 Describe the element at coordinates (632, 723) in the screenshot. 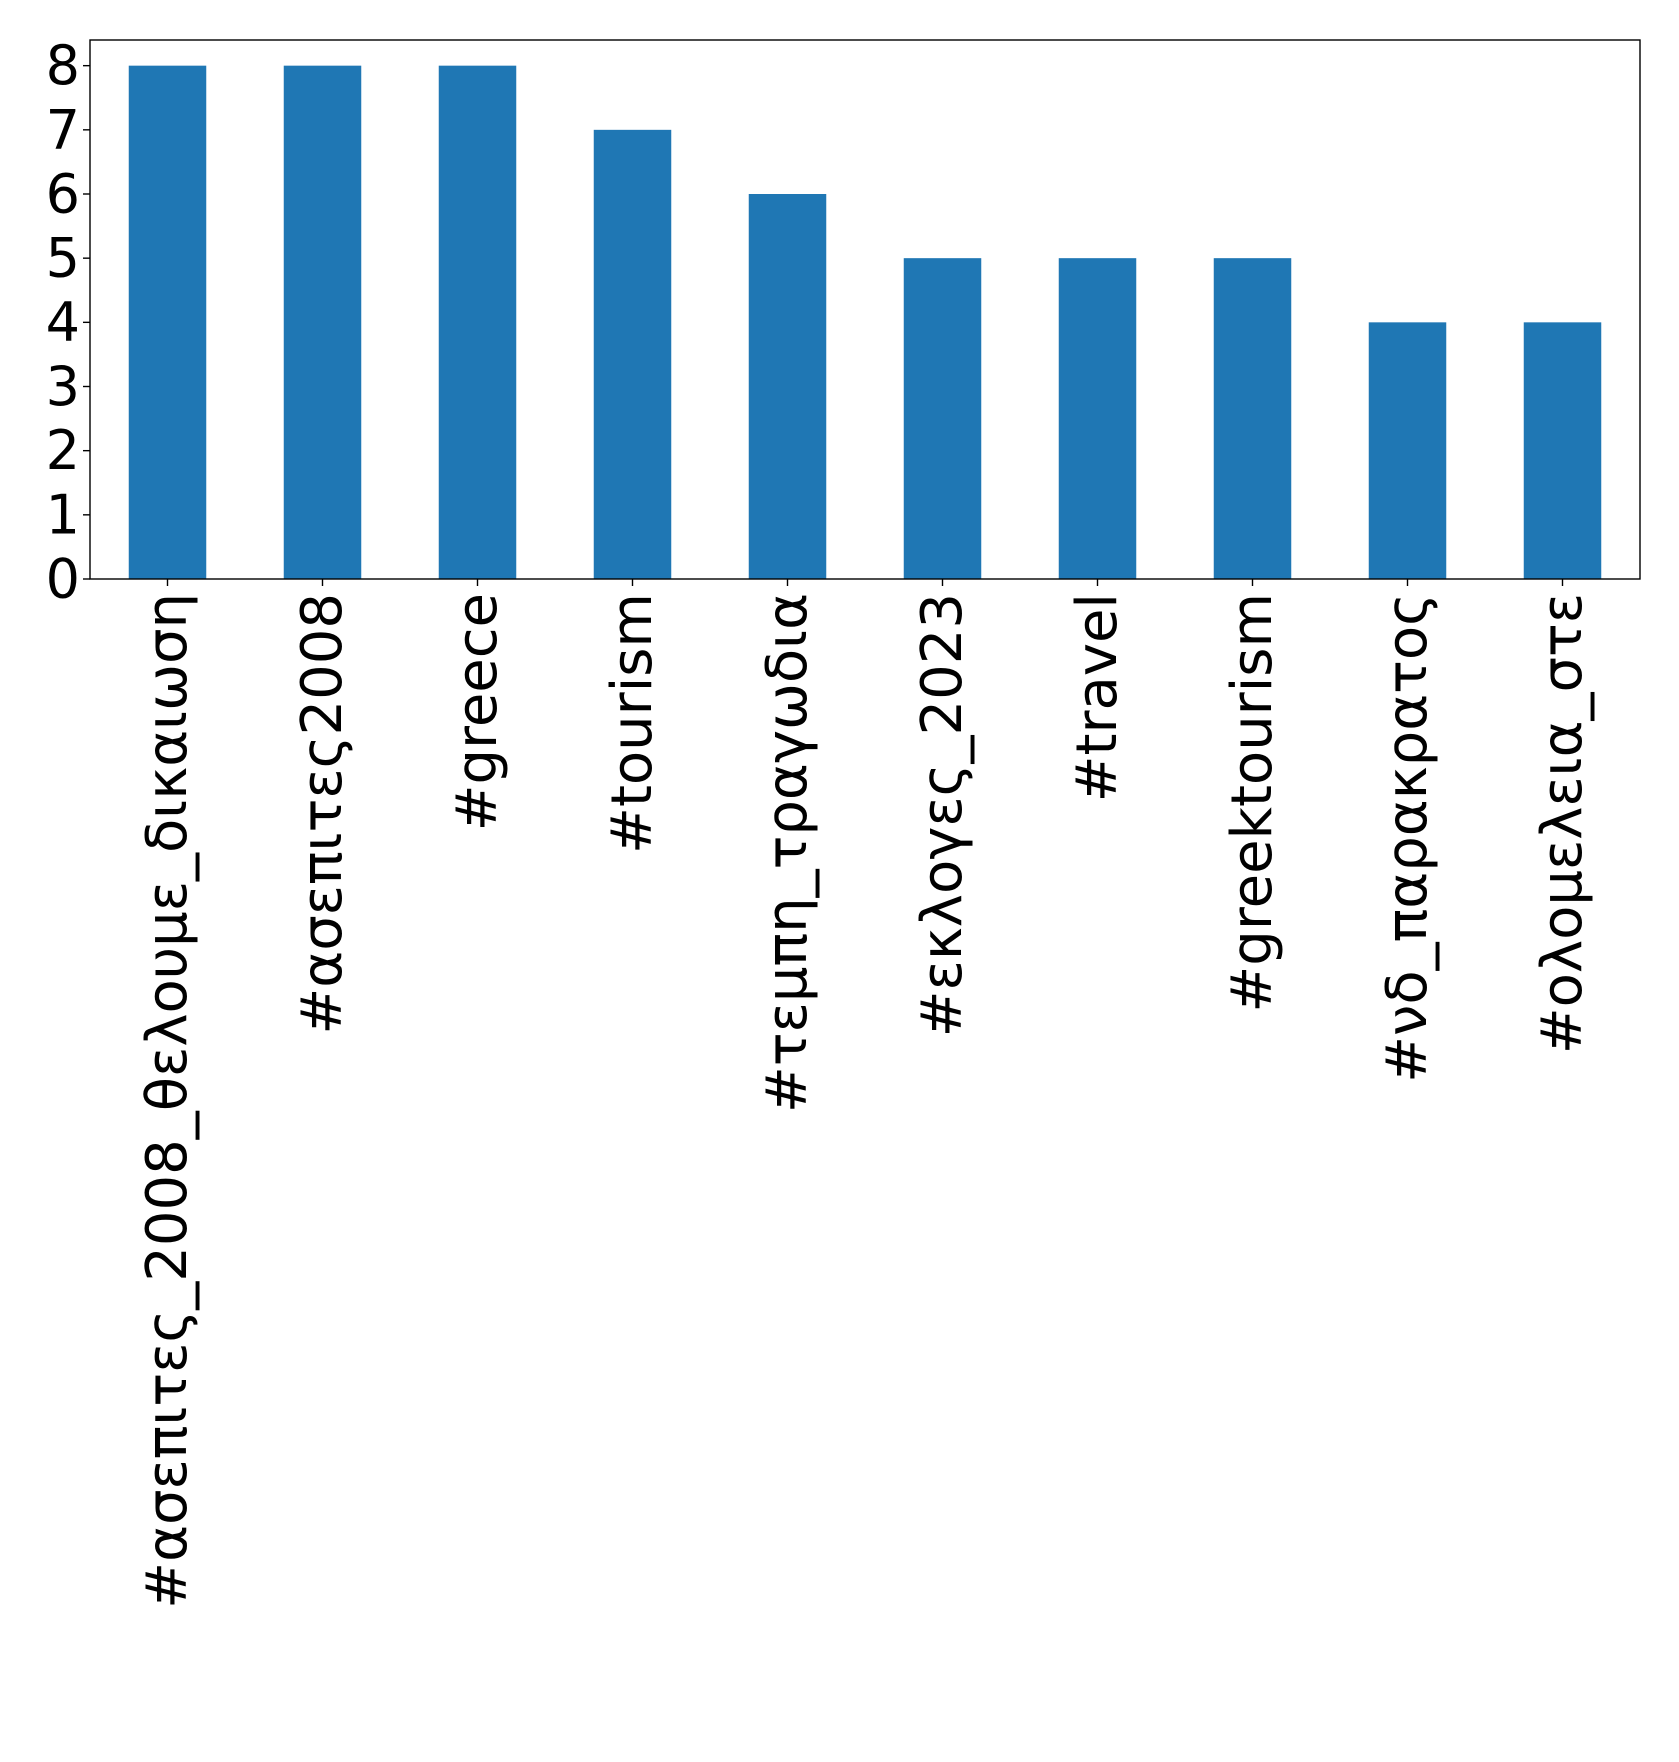

I see `x-tick-label: #tourism` at that location.